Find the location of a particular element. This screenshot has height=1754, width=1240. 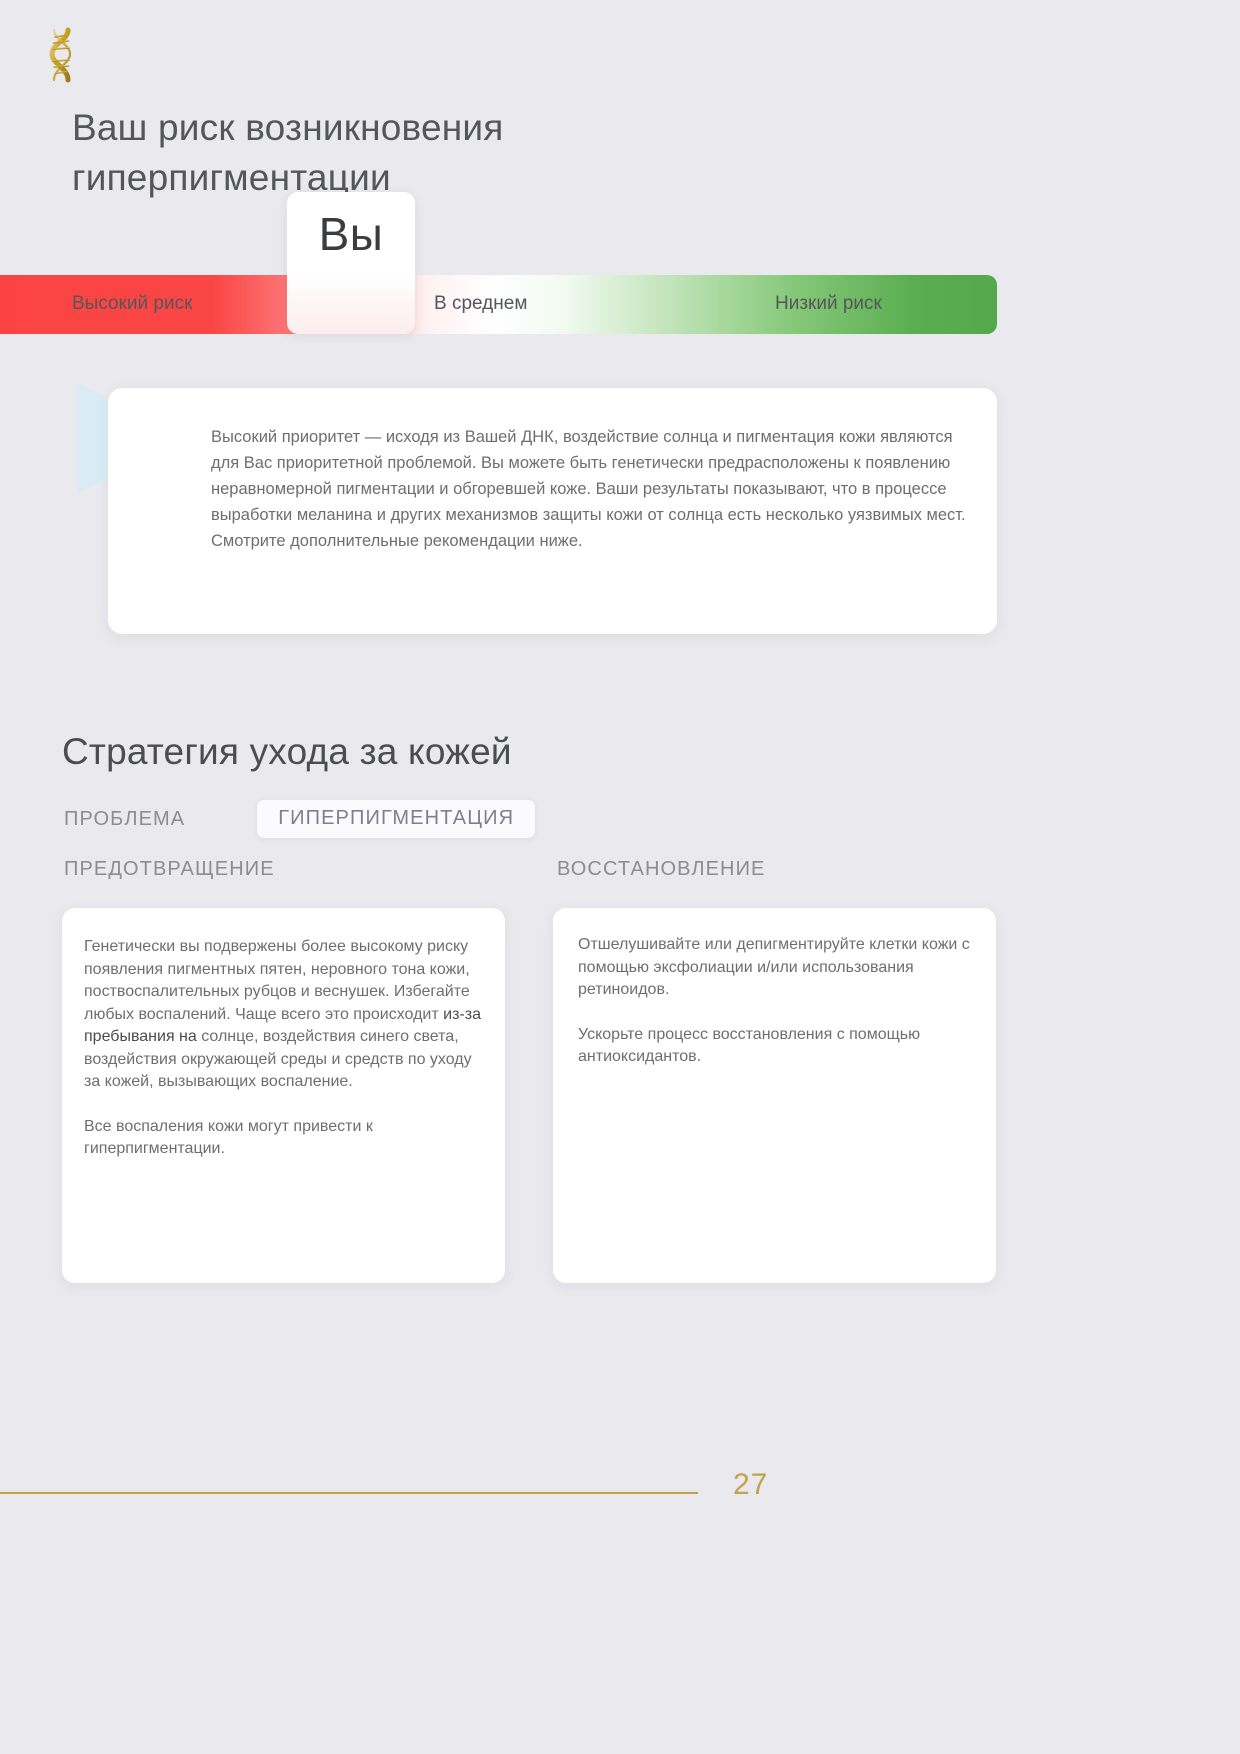

prevention-emphasis: из-за пребывания на is located at coordinates (282, 1025).